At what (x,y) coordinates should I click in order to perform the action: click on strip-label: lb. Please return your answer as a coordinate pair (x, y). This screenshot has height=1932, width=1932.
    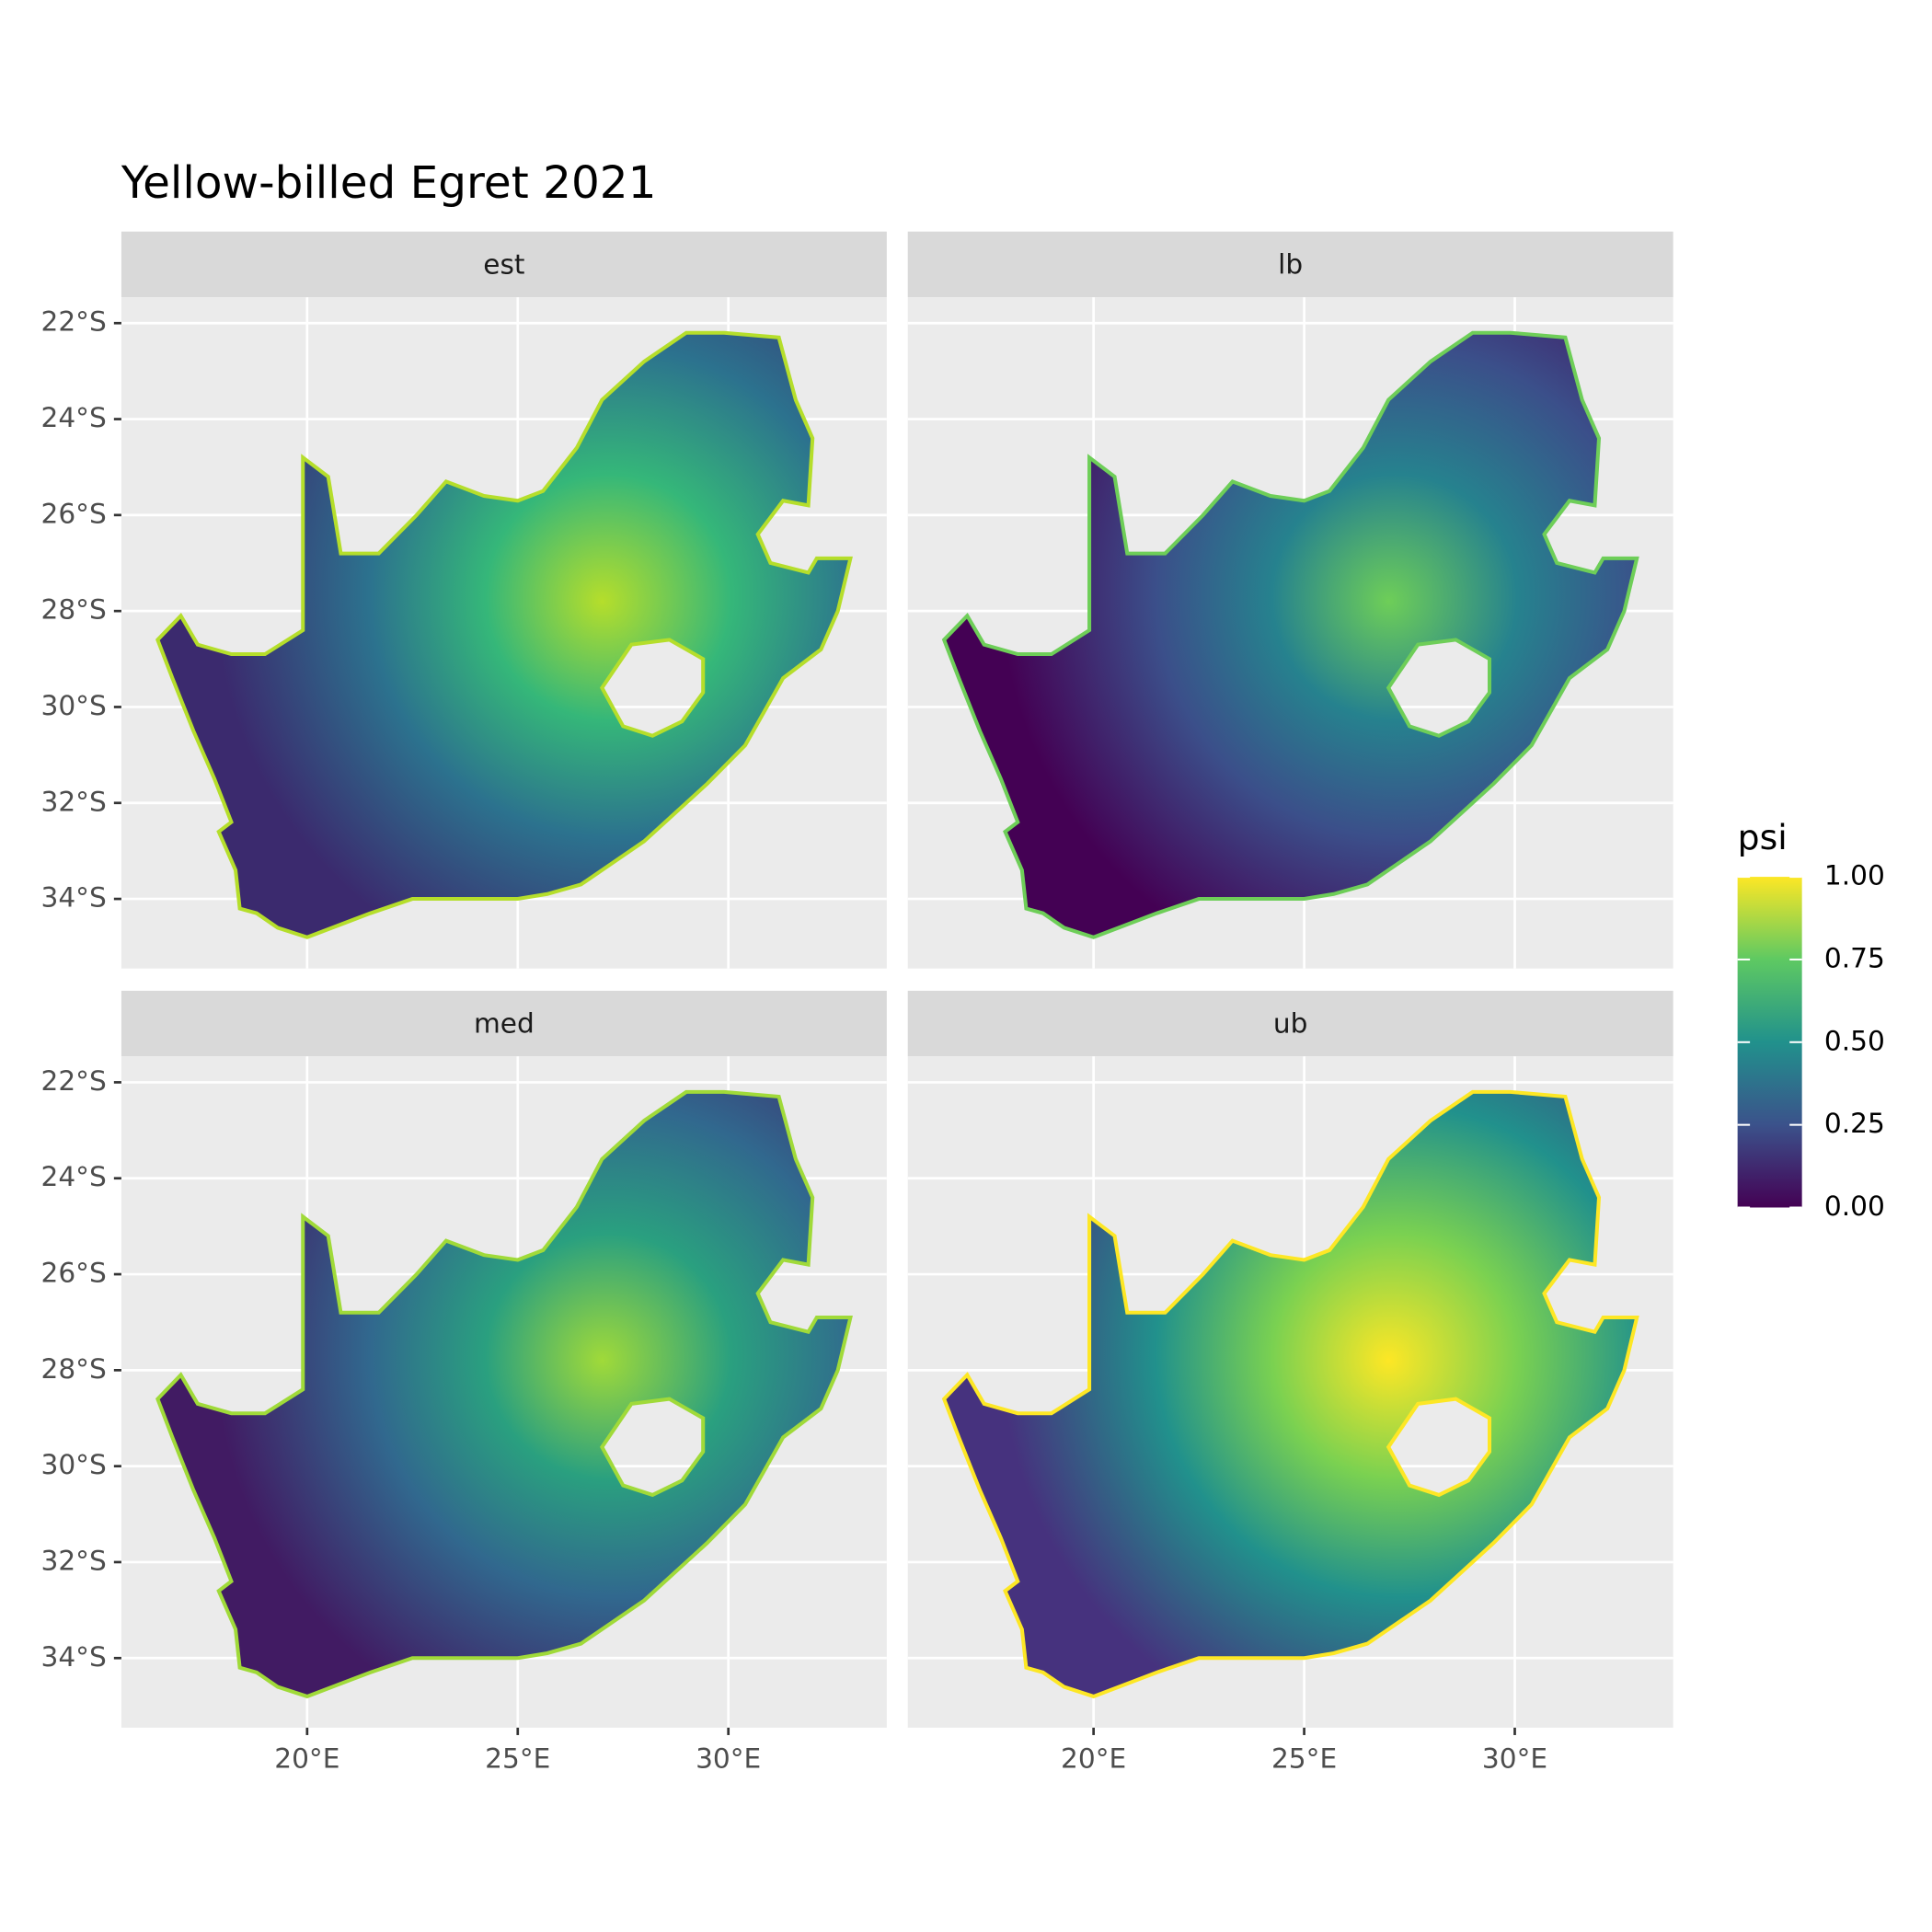
    Looking at the image, I should click on (1290, 264).